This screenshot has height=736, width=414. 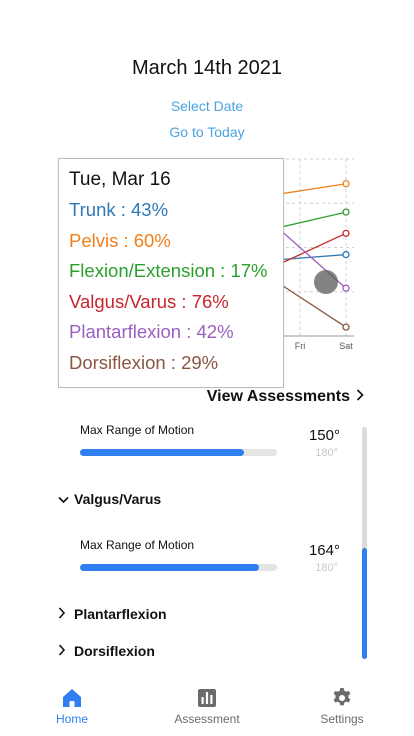 I want to click on tab-home-label: Home, so click(x=71, y=719).